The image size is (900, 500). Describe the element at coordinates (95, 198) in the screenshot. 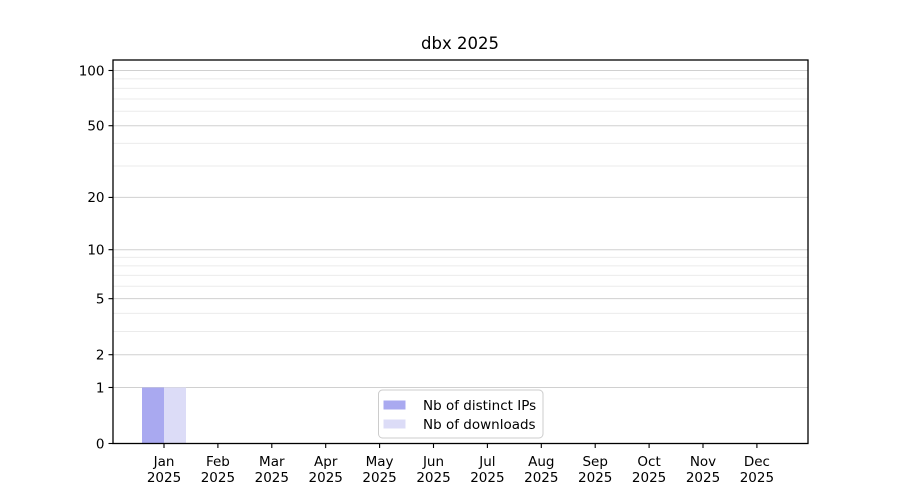

I see `y-tick-label: 20` at that location.